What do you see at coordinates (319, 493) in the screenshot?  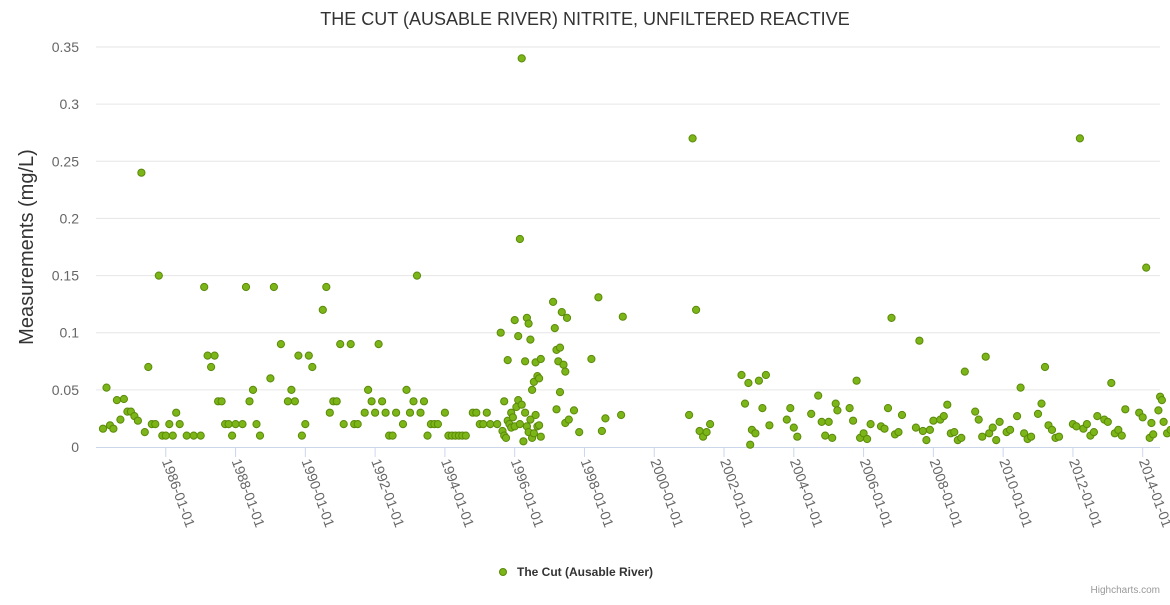 I see `x-tick-label: 1990-01-01` at bounding box center [319, 493].